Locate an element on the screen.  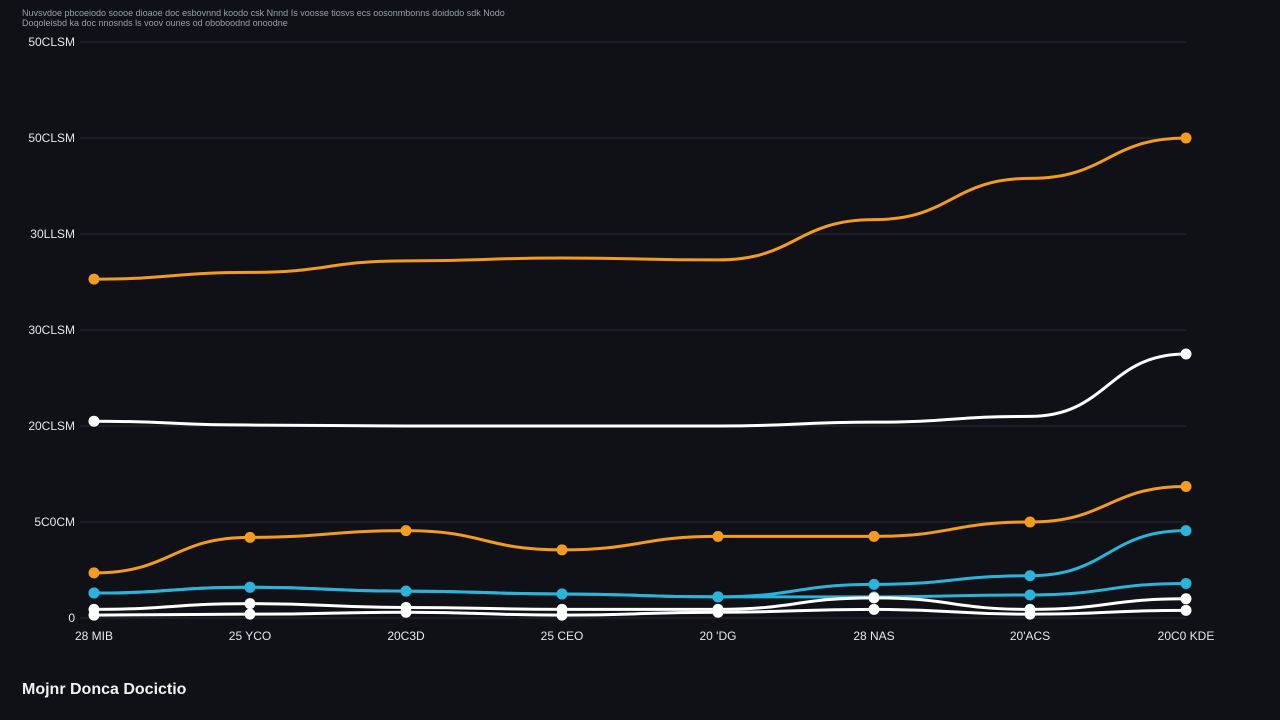
x-tick-label: 20'ACS is located at coordinates (1030, 636).